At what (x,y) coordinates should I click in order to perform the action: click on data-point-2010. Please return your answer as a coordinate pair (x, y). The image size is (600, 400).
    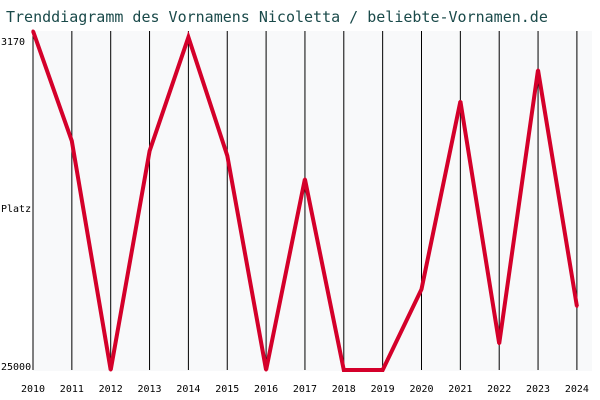
    Looking at the image, I should click on (33, 31).